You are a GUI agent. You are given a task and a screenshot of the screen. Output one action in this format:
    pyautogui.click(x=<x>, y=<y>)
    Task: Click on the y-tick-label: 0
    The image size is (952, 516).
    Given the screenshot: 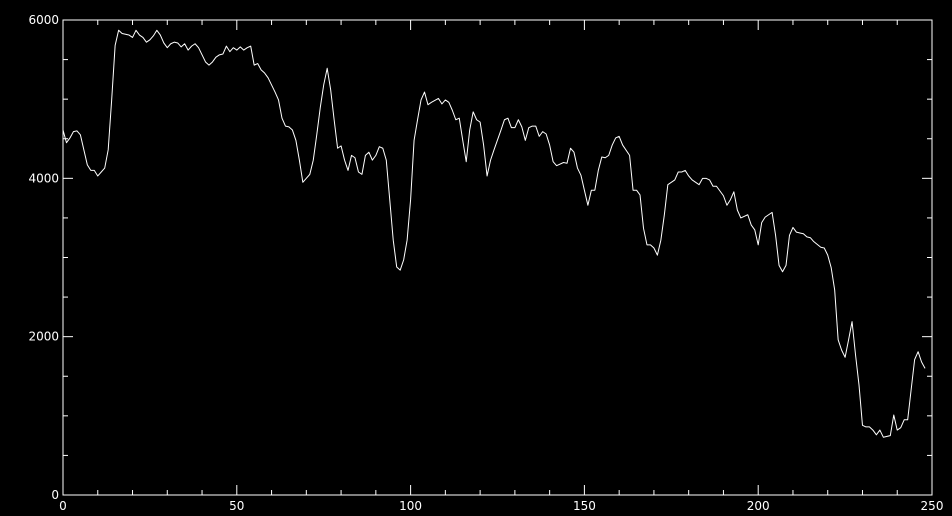 What is the action you would take?
    pyautogui.click(x=55, y=495)
    